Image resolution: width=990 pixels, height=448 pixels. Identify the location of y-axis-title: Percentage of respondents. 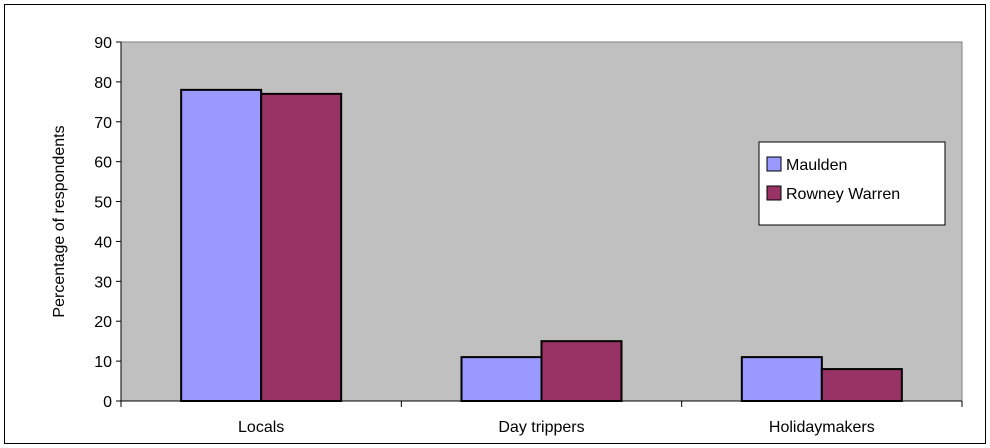
(59, 221).